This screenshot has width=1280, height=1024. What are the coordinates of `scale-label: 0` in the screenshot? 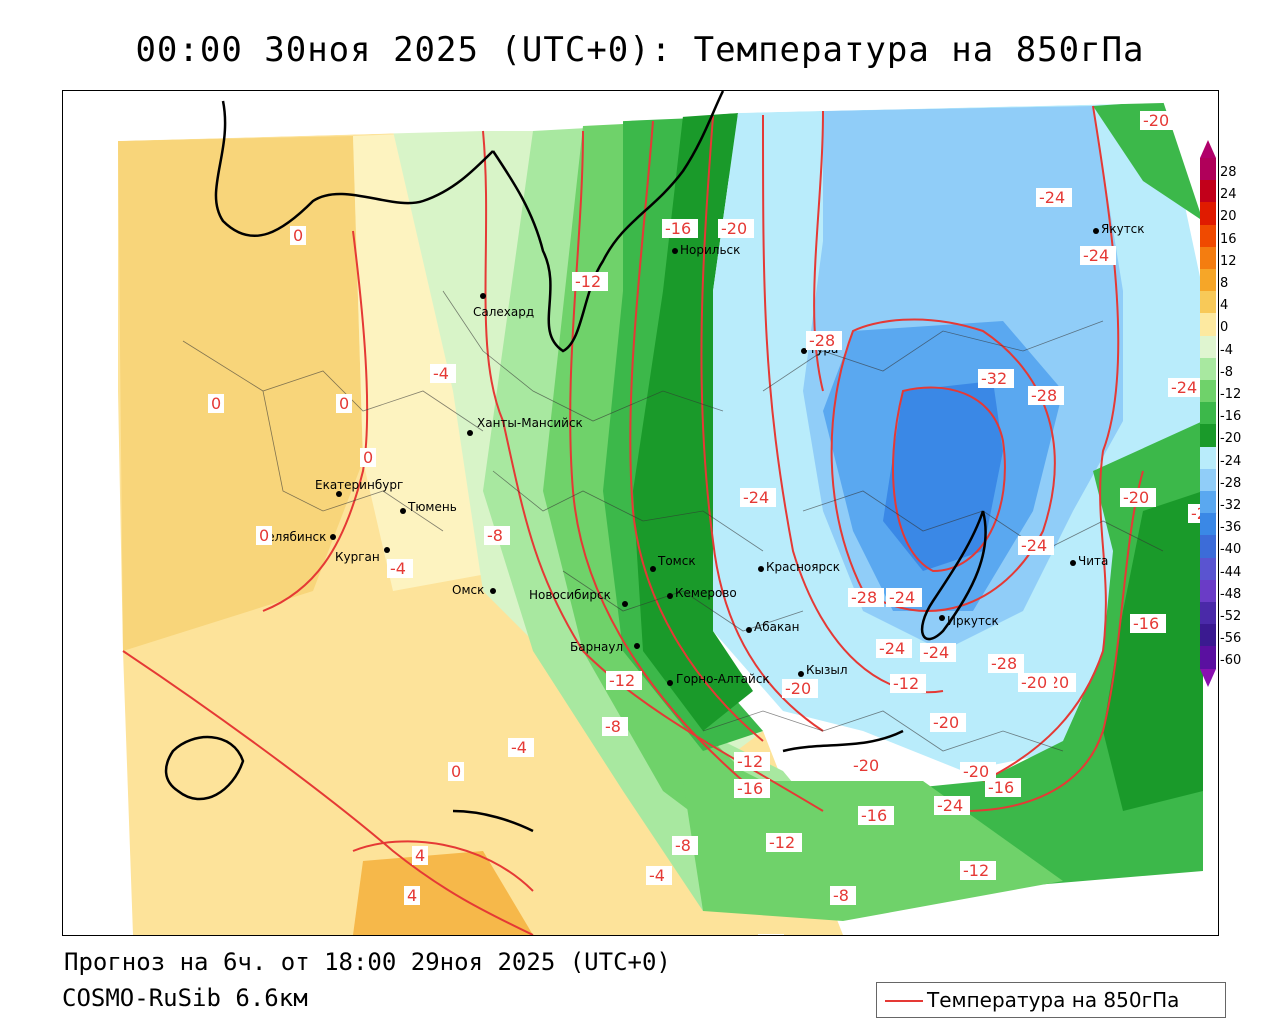 It's located at (1224, 328).